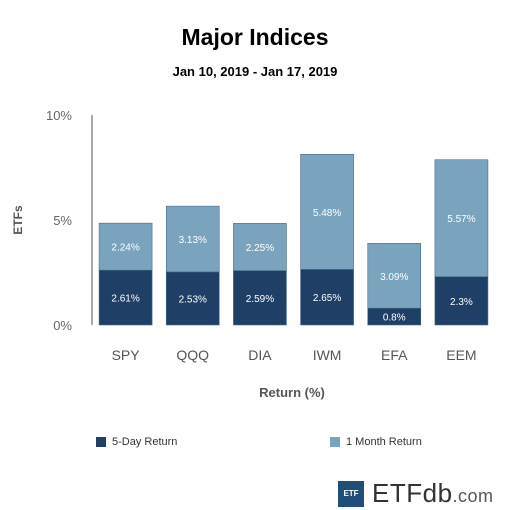  I want to click on logo-text: ETFdb.com, so click(433, 493).